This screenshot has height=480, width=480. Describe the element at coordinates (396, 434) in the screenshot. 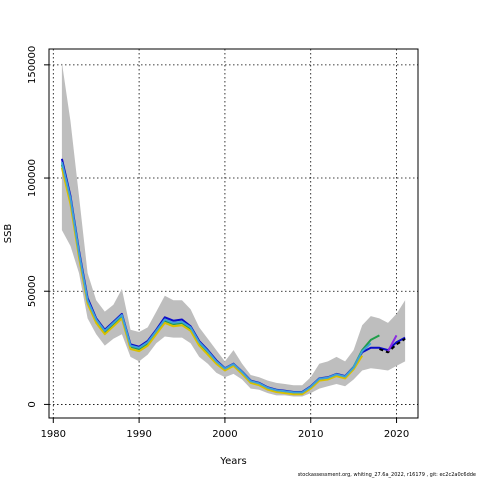

I see `x-tick-label: 2020` at that location.